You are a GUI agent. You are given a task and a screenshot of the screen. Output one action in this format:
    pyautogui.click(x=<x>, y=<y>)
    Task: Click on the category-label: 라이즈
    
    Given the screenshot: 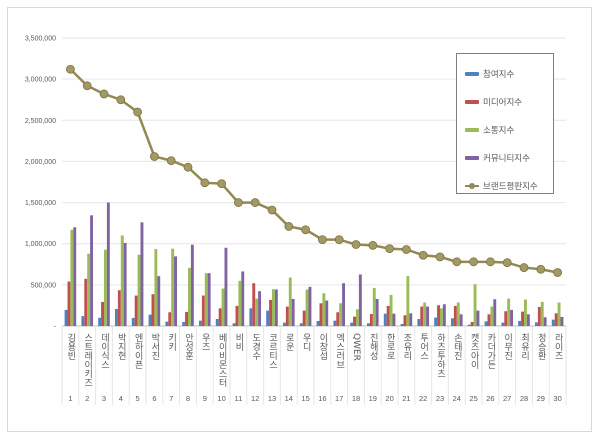 What is the action you would take?
    pyautogui.click(x=557, y=346)
    